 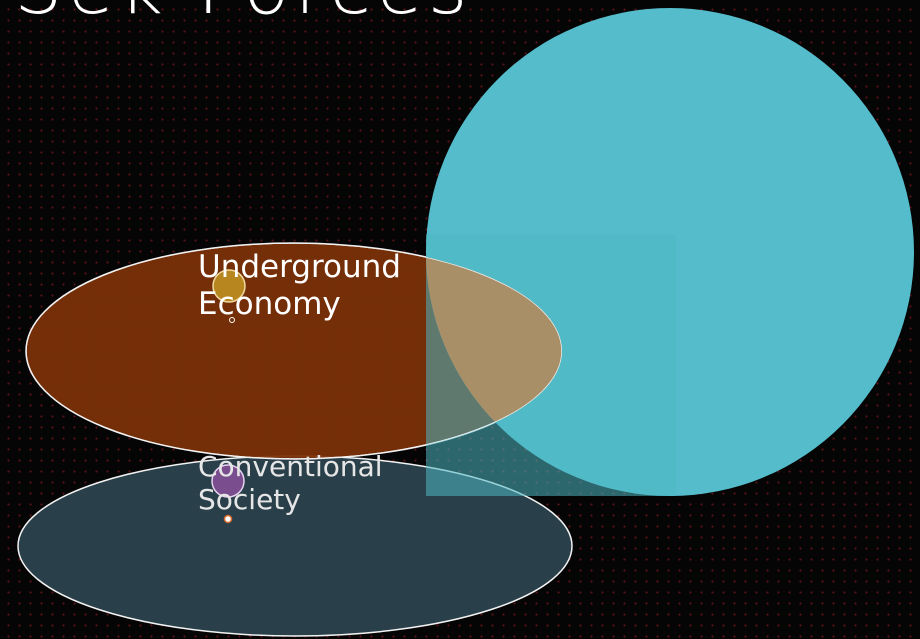 What do you see at coordinates (228, 519) in the screenshot?
I see `small-orange-marker` at bounding box center [228, 519].